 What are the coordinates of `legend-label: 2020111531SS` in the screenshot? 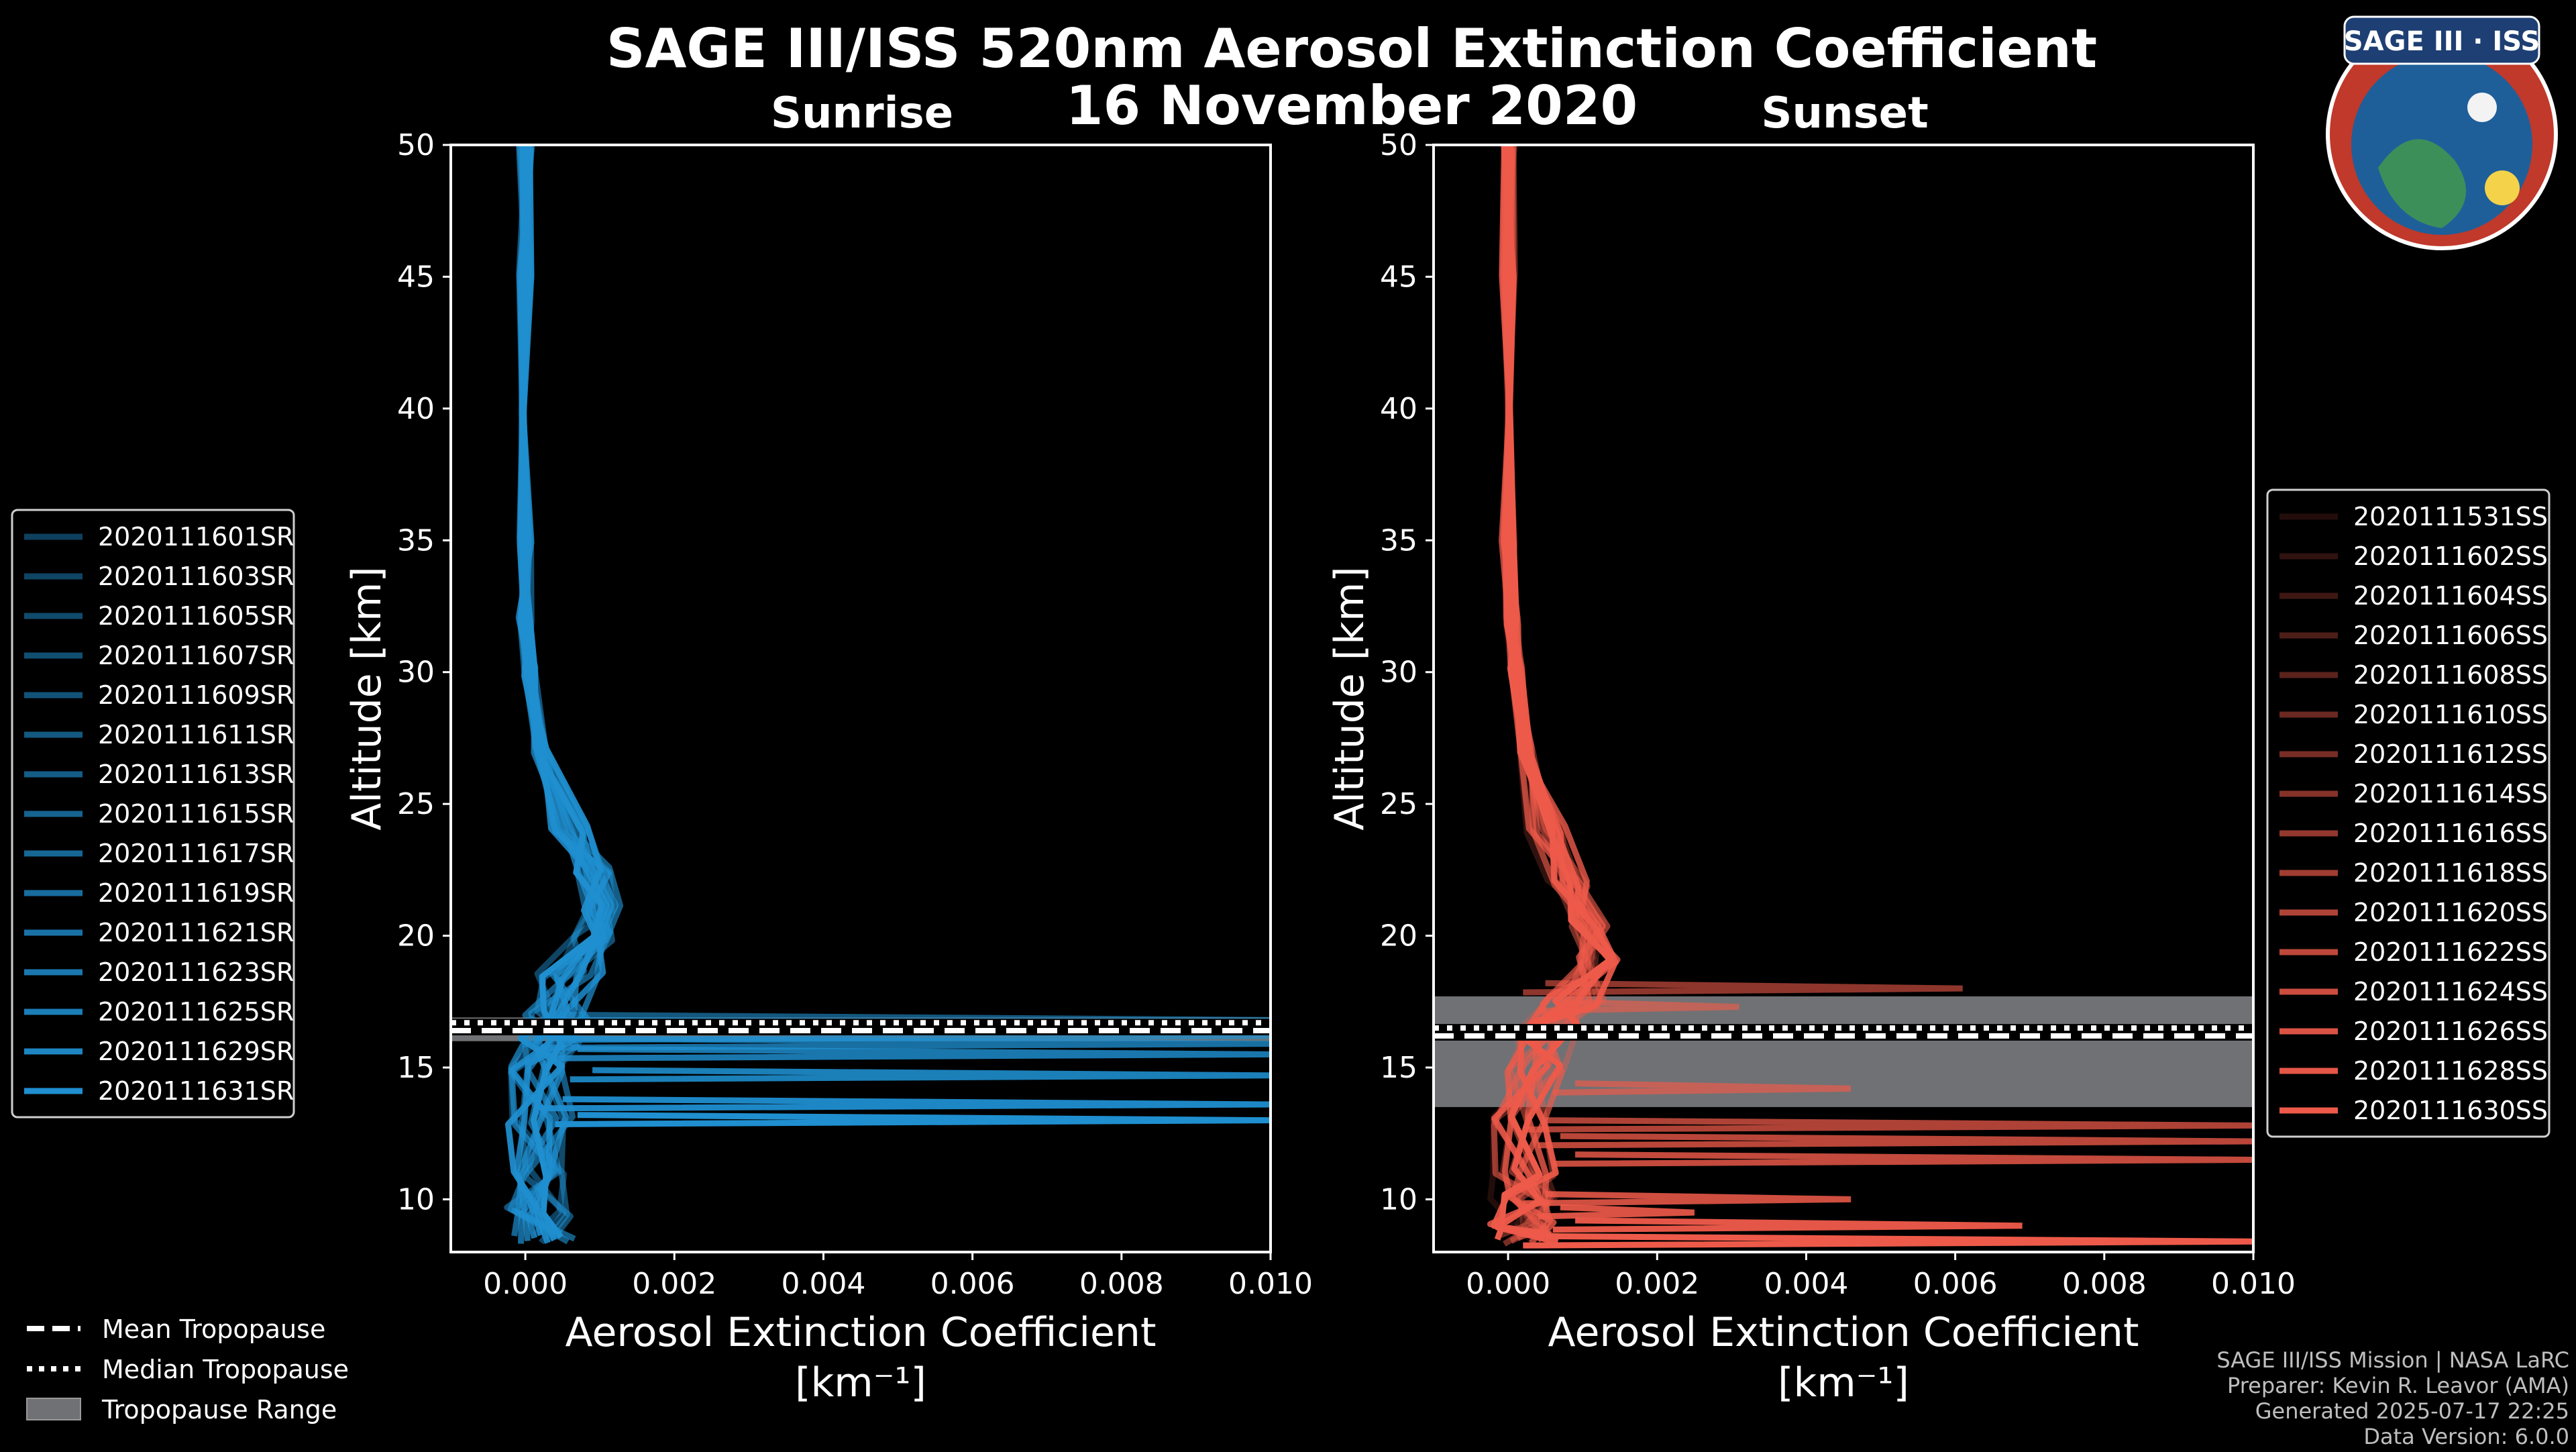 It's located at (2450, 516).